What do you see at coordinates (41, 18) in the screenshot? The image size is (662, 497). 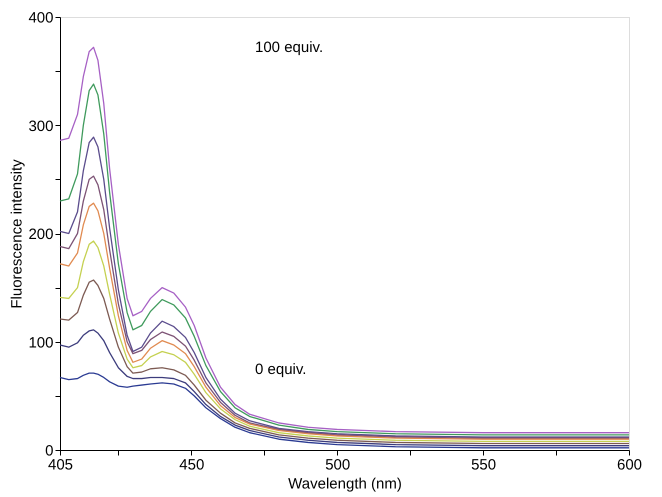 I see `y-tick-label: 400` at bounding box center [41, 18].